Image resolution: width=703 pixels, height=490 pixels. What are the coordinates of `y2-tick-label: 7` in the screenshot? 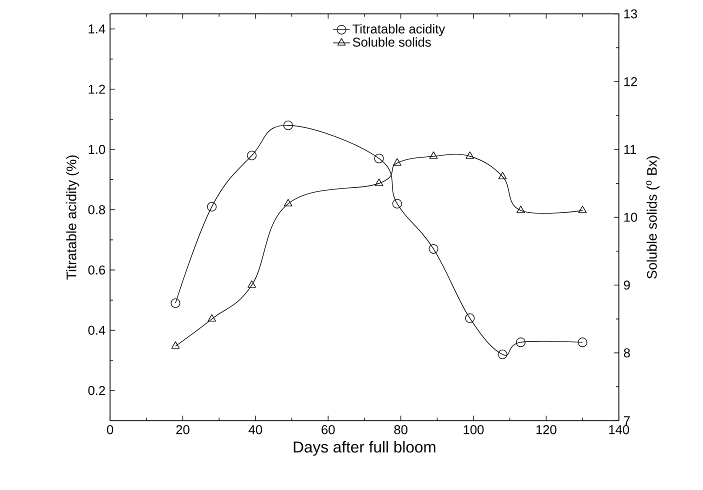 It's located at (627, 421).